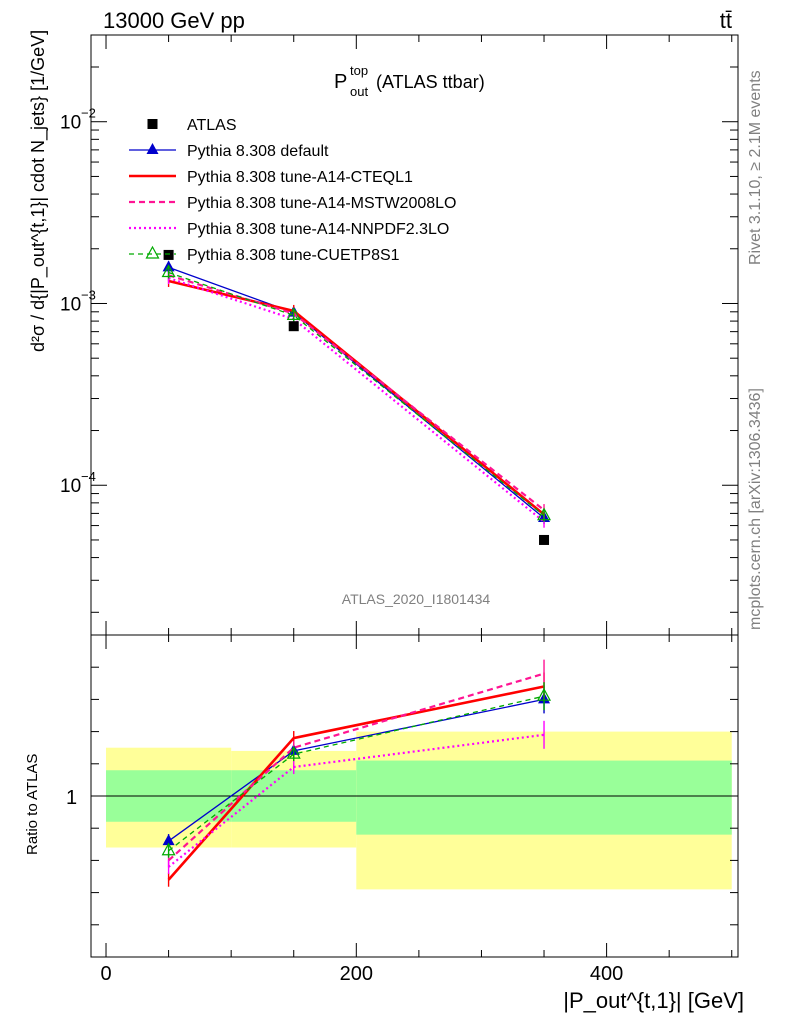 The width and height of the screenshot is (786, 1024). What do you see at coordinates (32, 804) in the screenshot?
I see `ratio-y-axis-label: Ratio to ATLAS` at bounding box center [32, 804].